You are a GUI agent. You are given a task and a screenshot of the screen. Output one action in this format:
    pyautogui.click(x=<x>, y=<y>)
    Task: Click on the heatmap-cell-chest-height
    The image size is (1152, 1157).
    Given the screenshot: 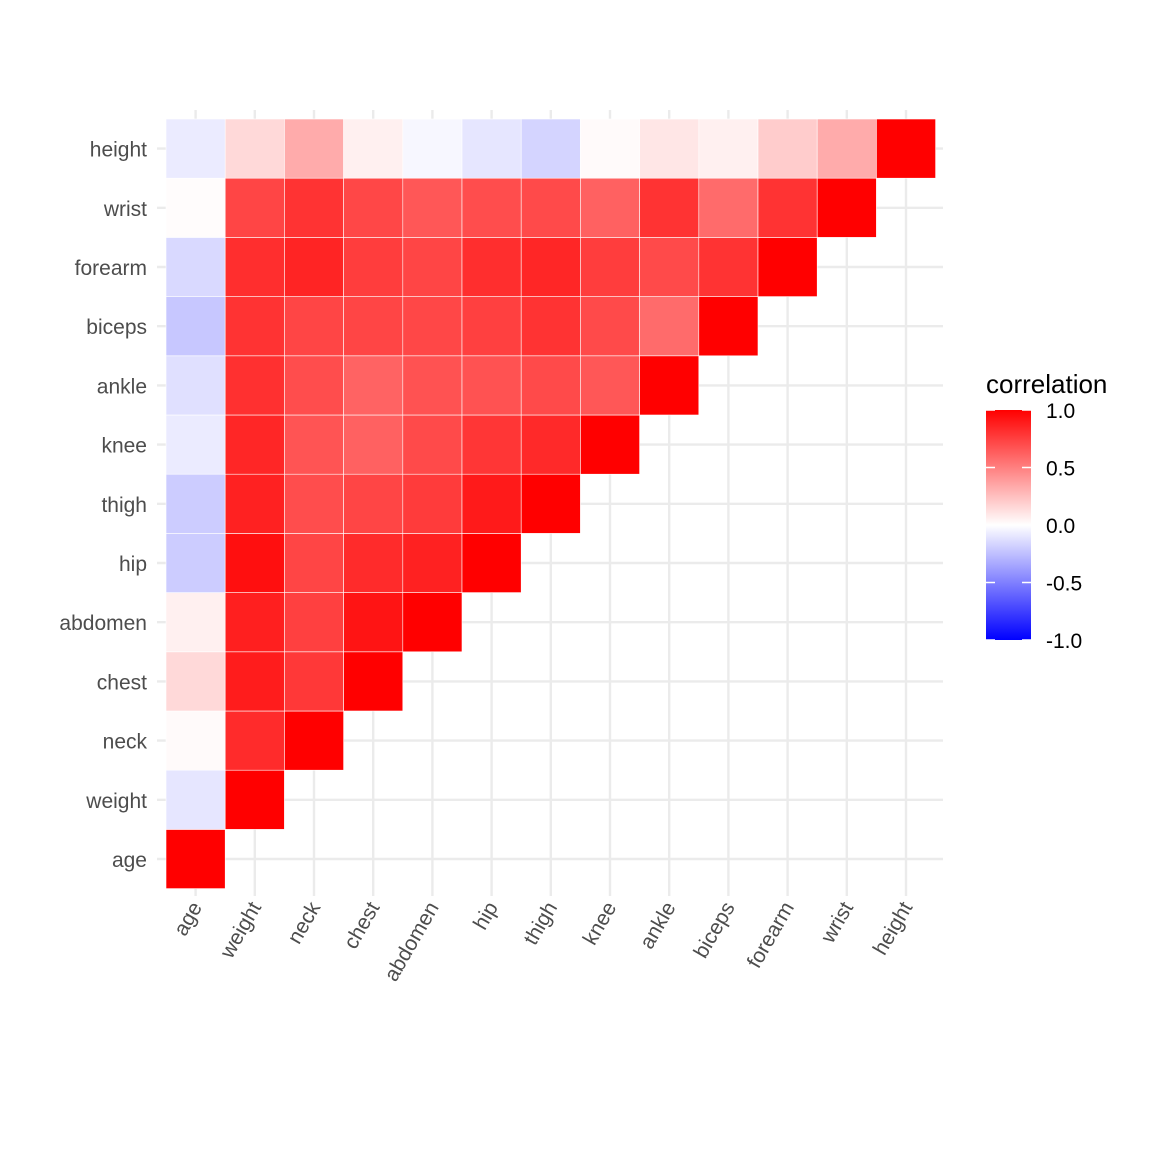 What is the action you would take?
    pyautogui.click(x=373, y=148)
    